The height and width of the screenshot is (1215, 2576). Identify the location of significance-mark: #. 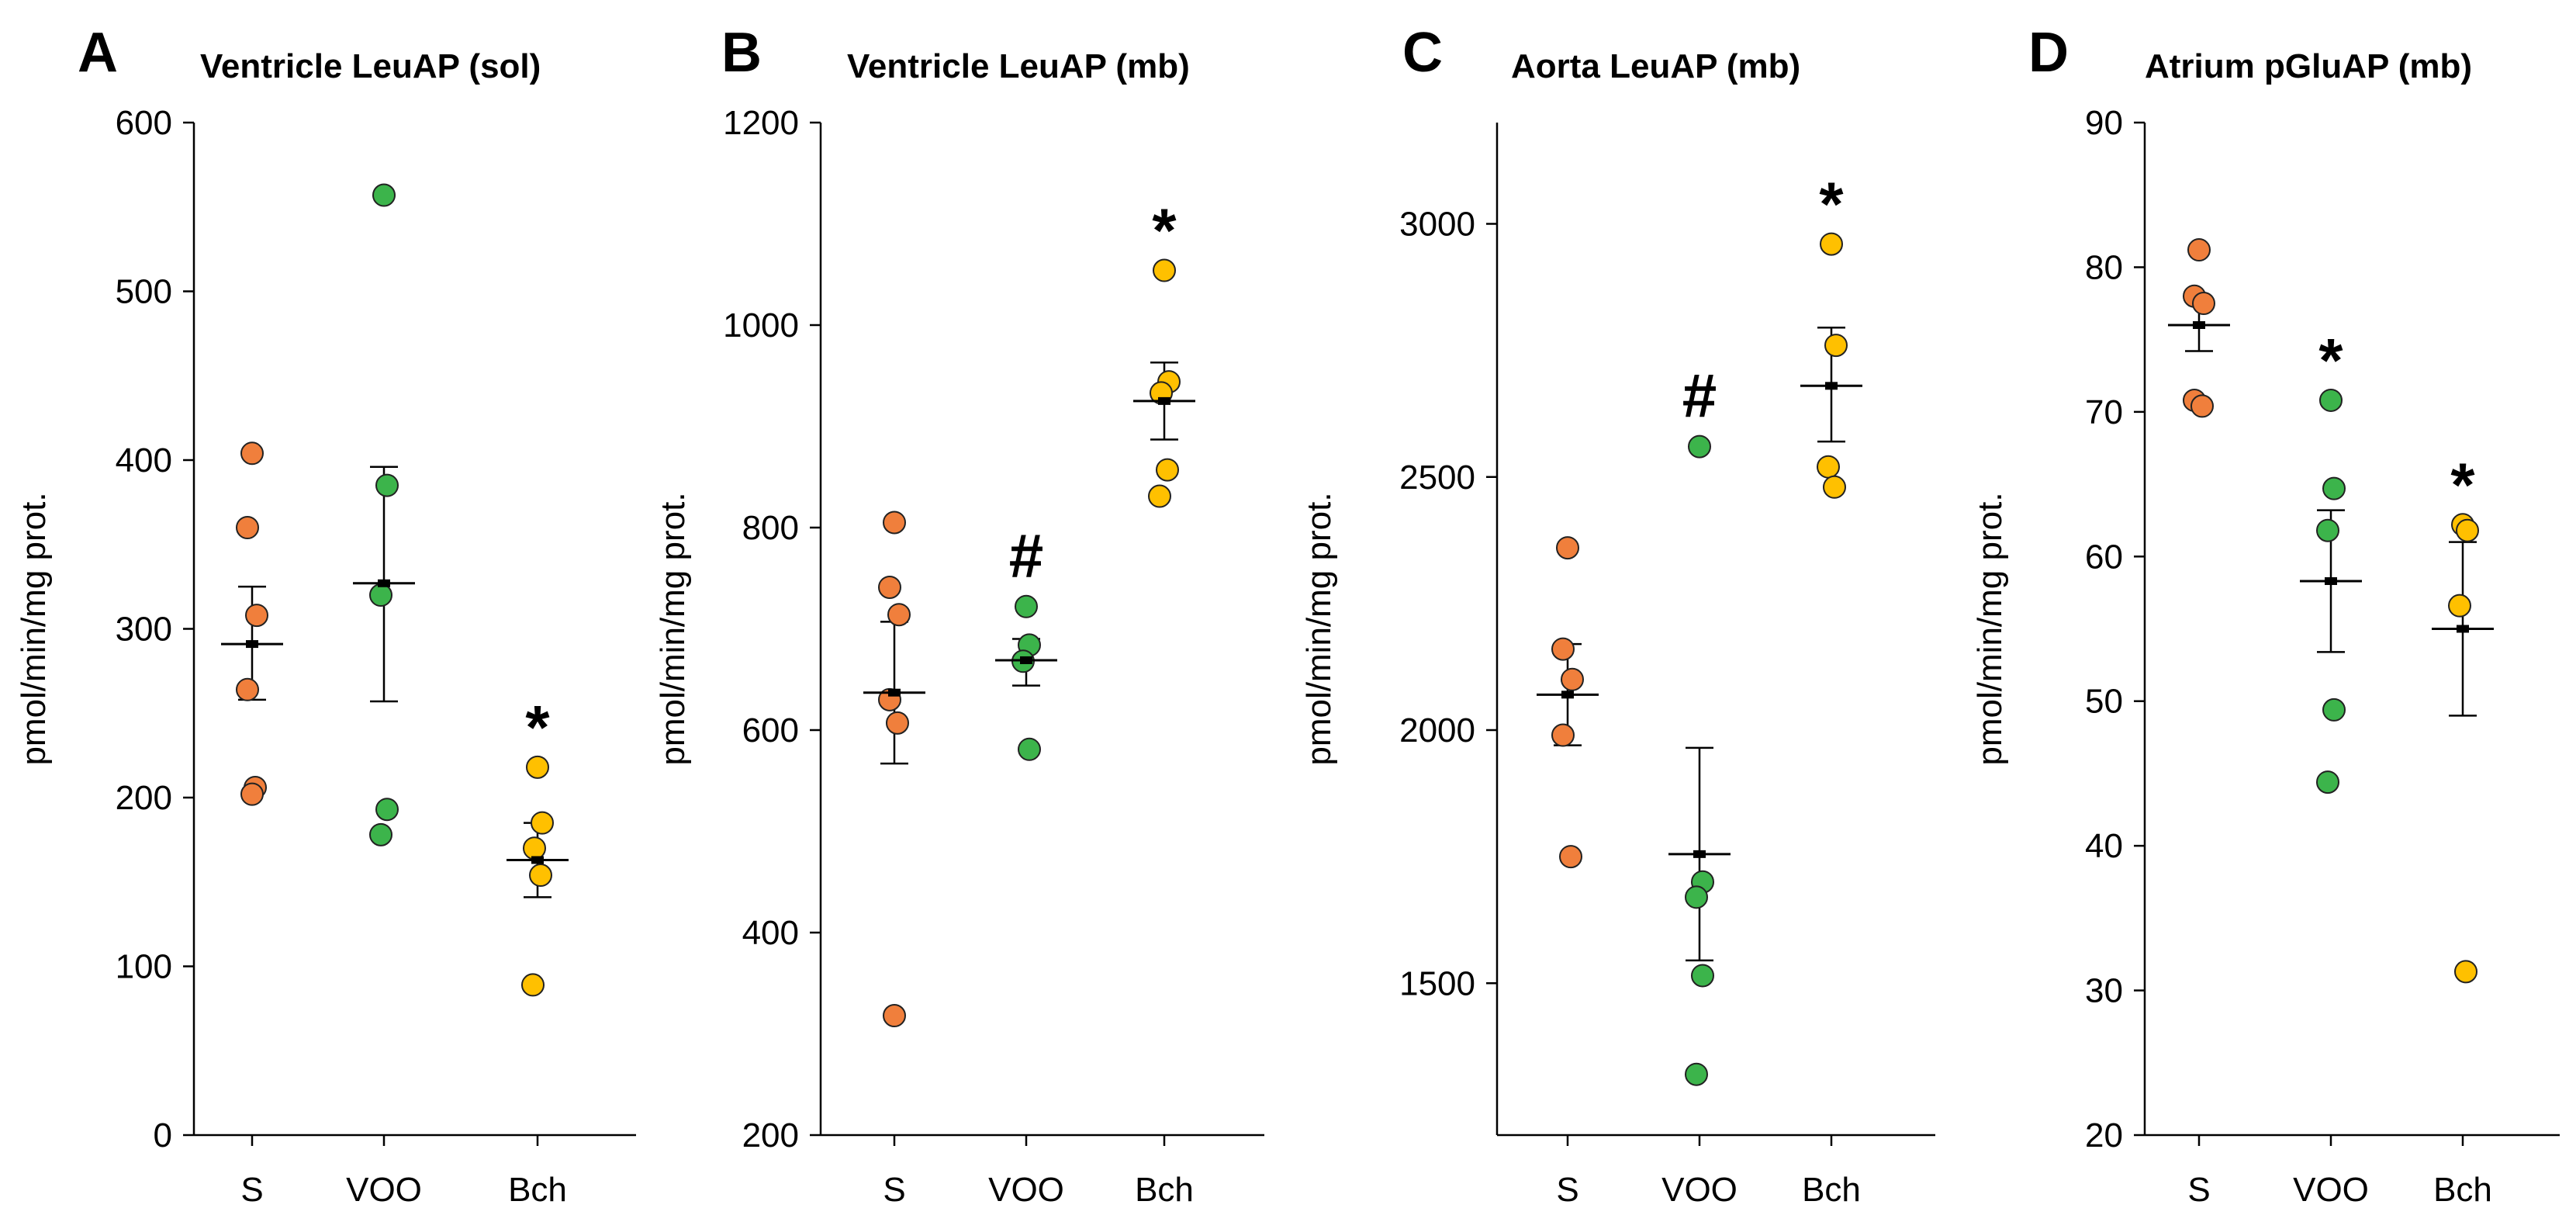
(1699, 396).